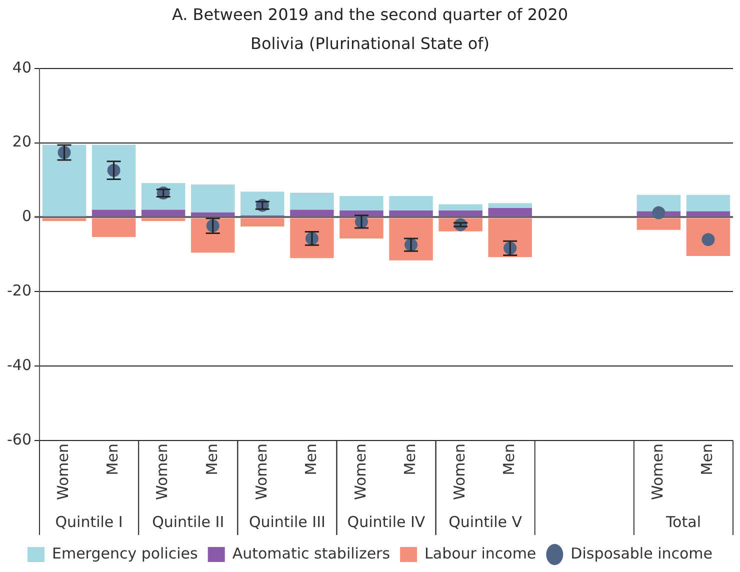 The image size is (740, 572). Describe the element at coordinates (22, 141) in the screenshot. I see `y-tick-label: 20` at that location.